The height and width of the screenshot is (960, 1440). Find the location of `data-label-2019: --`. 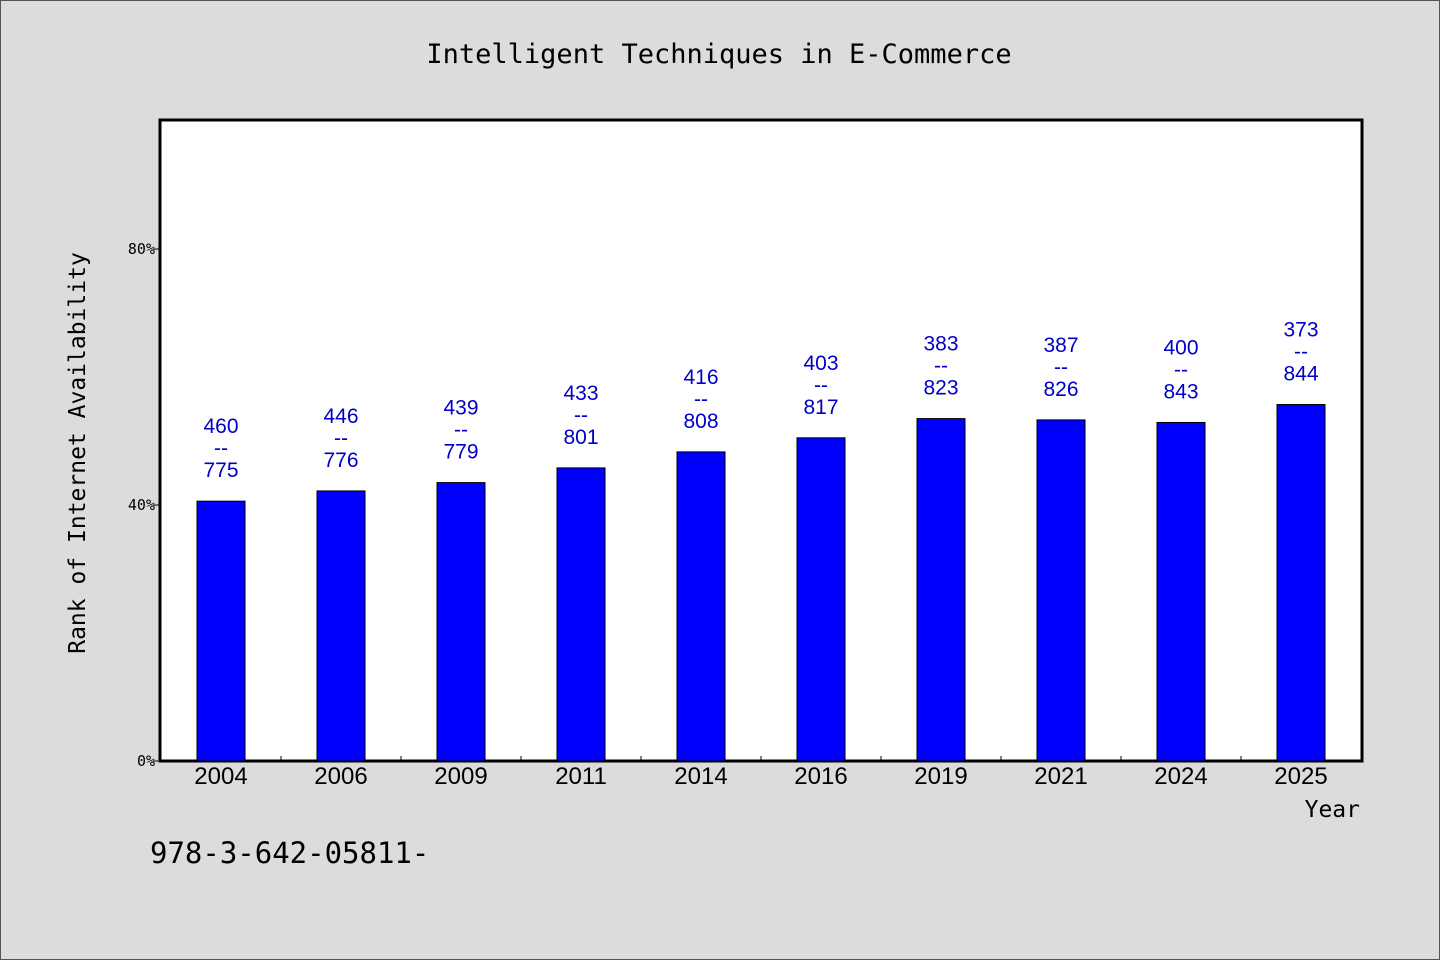

data-label-2019: -- is located at coordinates (941, 366).